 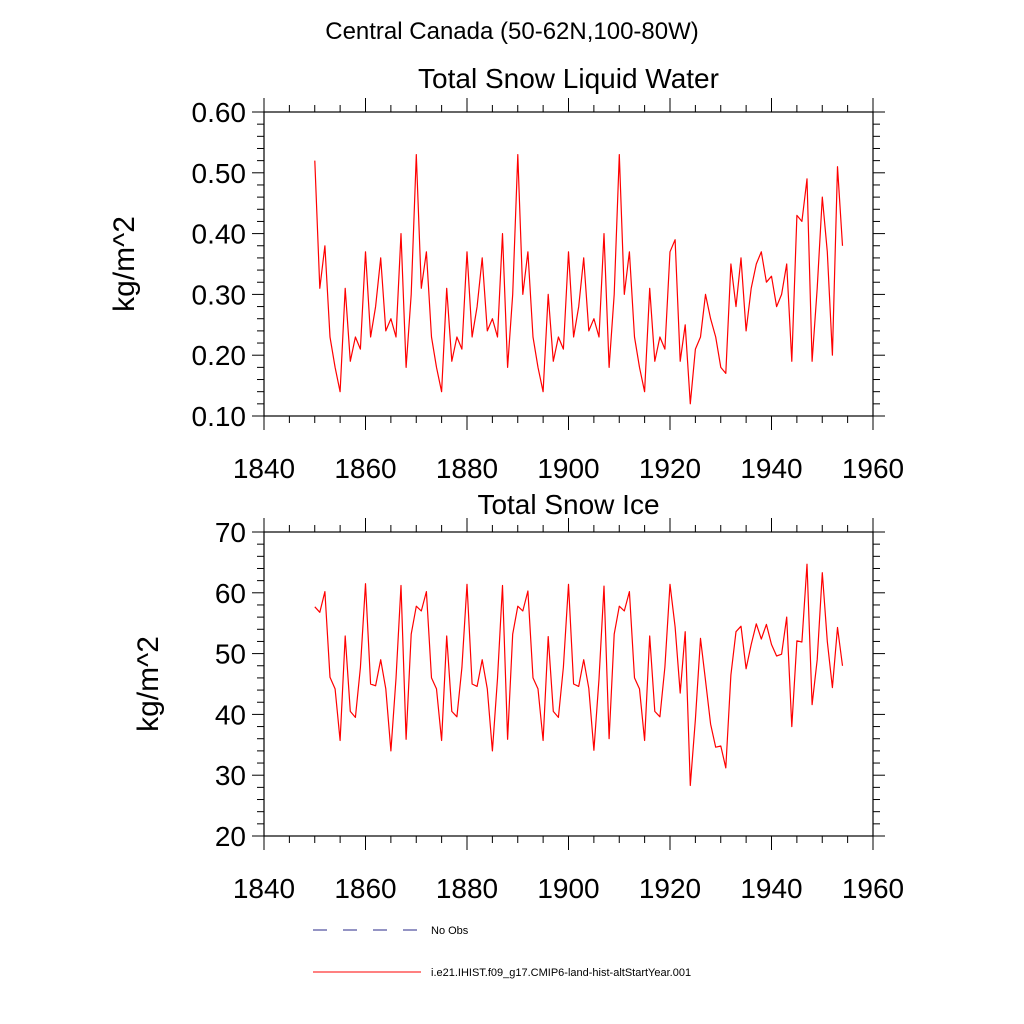 What do you see at coordinates (219, 294) in the screenshot?
I see `y-tick-label: 0.30` at bounding box center [219, 294].